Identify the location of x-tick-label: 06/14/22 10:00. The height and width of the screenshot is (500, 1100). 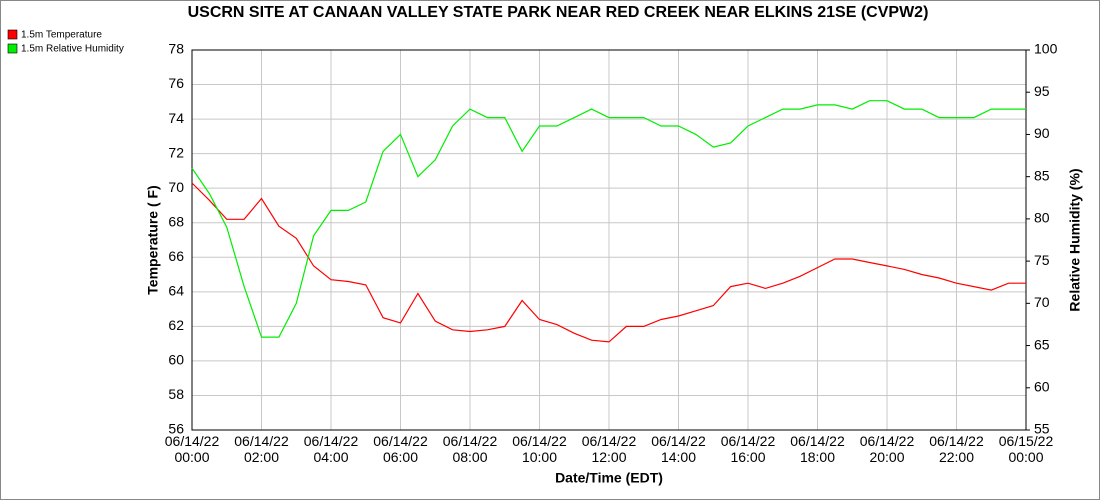
(539, 449).